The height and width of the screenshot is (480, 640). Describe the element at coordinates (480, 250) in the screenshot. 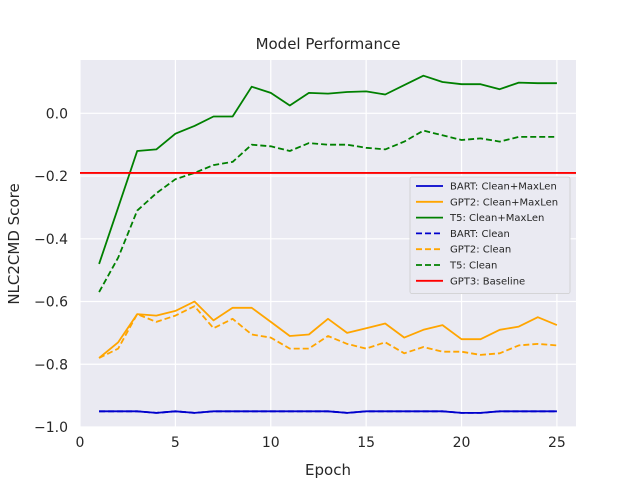

I see `legend-label-gpt2-clean: GPT2: Clean` at that location.